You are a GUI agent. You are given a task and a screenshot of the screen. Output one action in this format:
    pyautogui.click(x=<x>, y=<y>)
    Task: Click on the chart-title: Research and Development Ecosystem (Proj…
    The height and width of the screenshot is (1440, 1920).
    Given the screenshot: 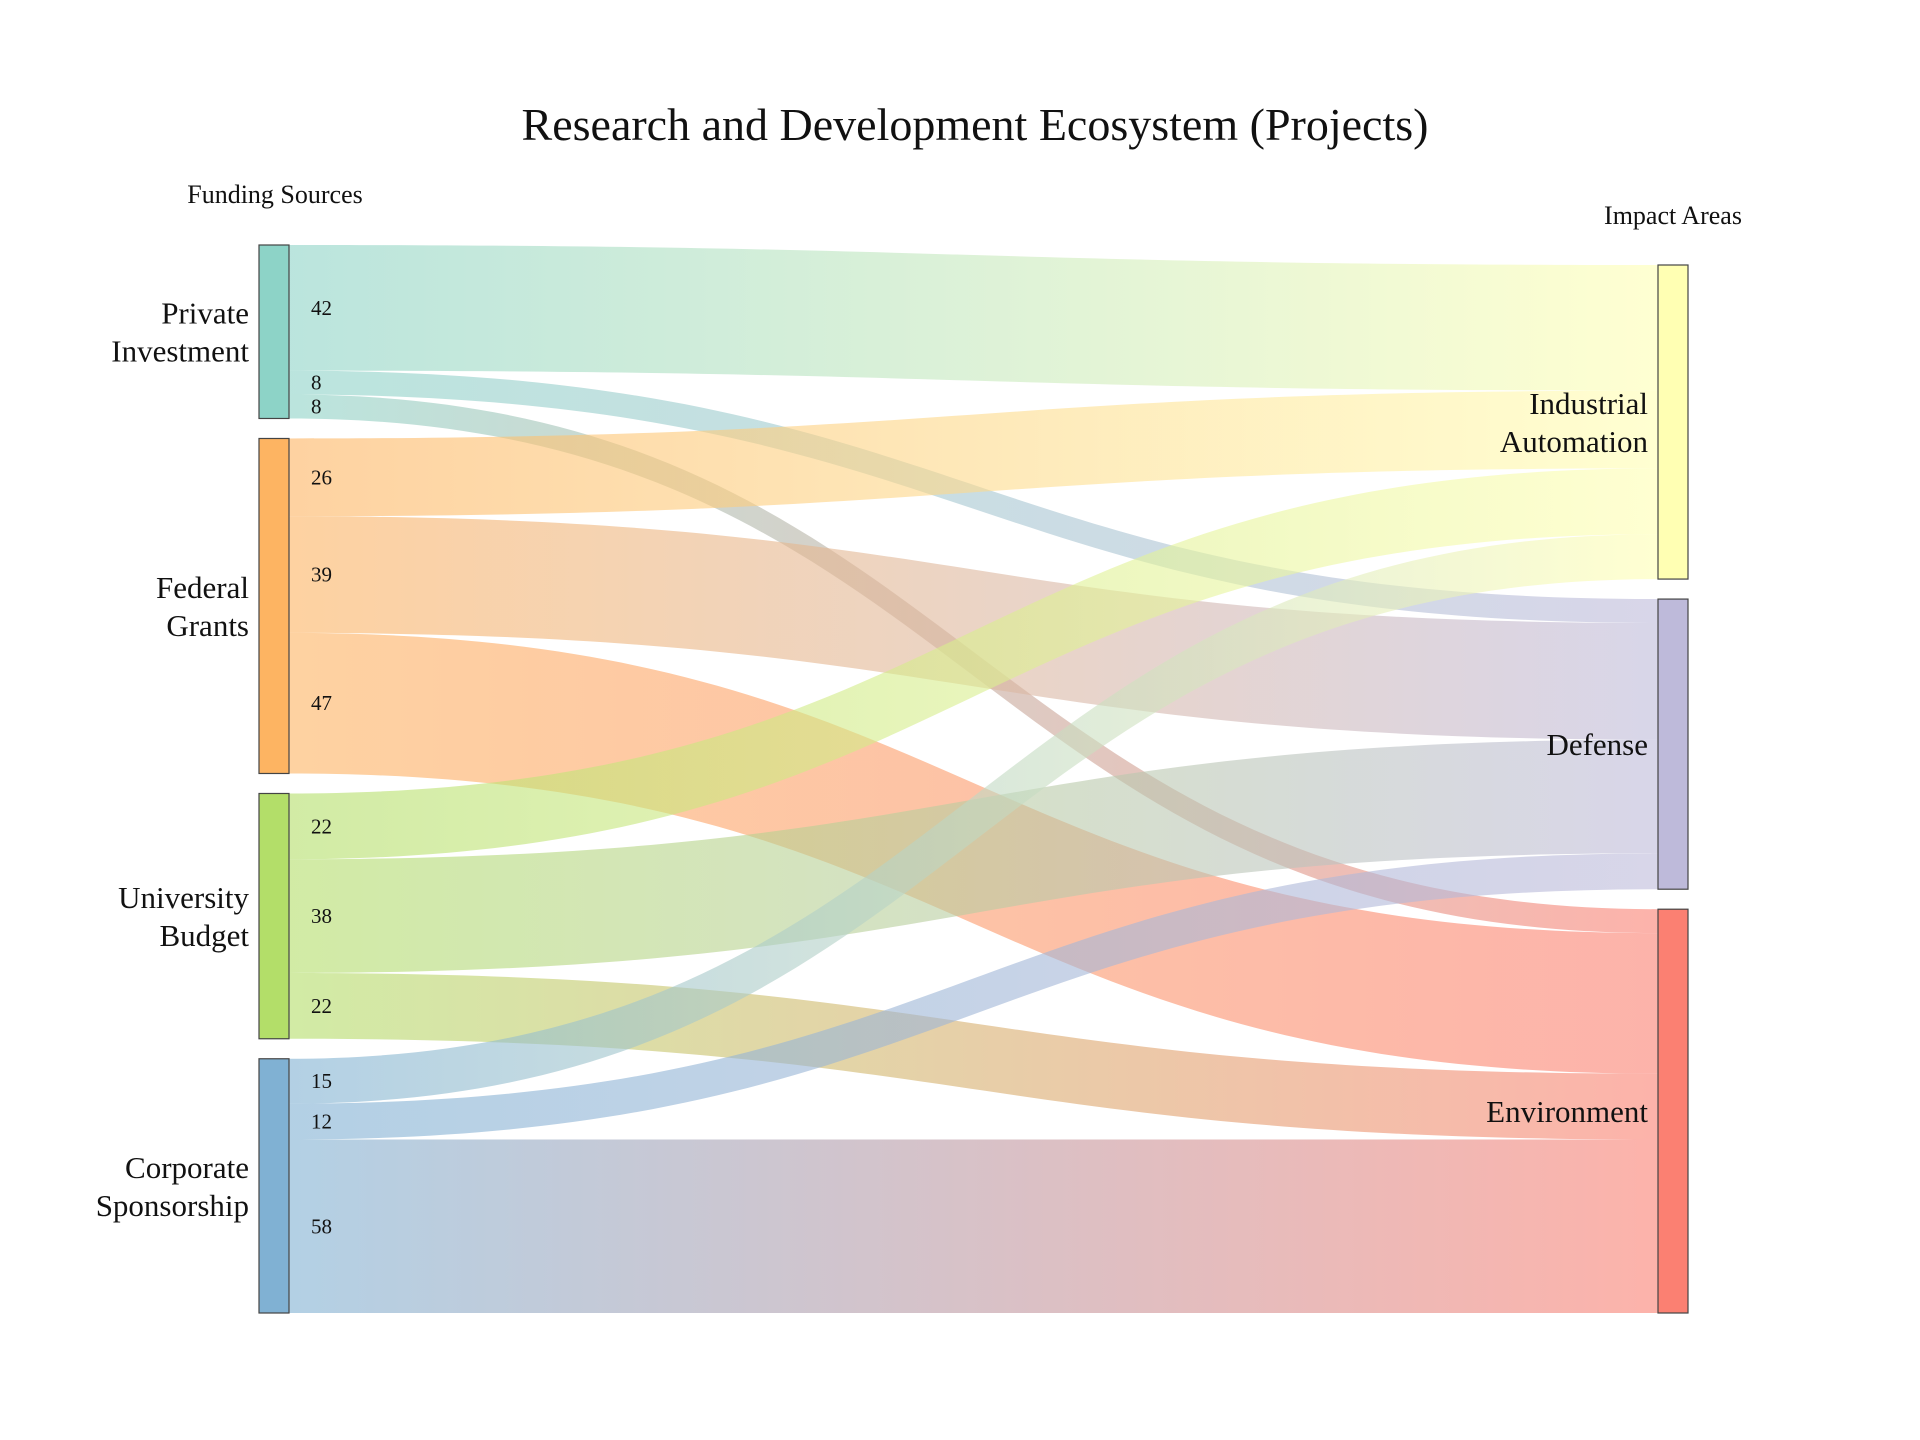 What is the action you would take?
    pyautogui.click(x=975, y=124)
    